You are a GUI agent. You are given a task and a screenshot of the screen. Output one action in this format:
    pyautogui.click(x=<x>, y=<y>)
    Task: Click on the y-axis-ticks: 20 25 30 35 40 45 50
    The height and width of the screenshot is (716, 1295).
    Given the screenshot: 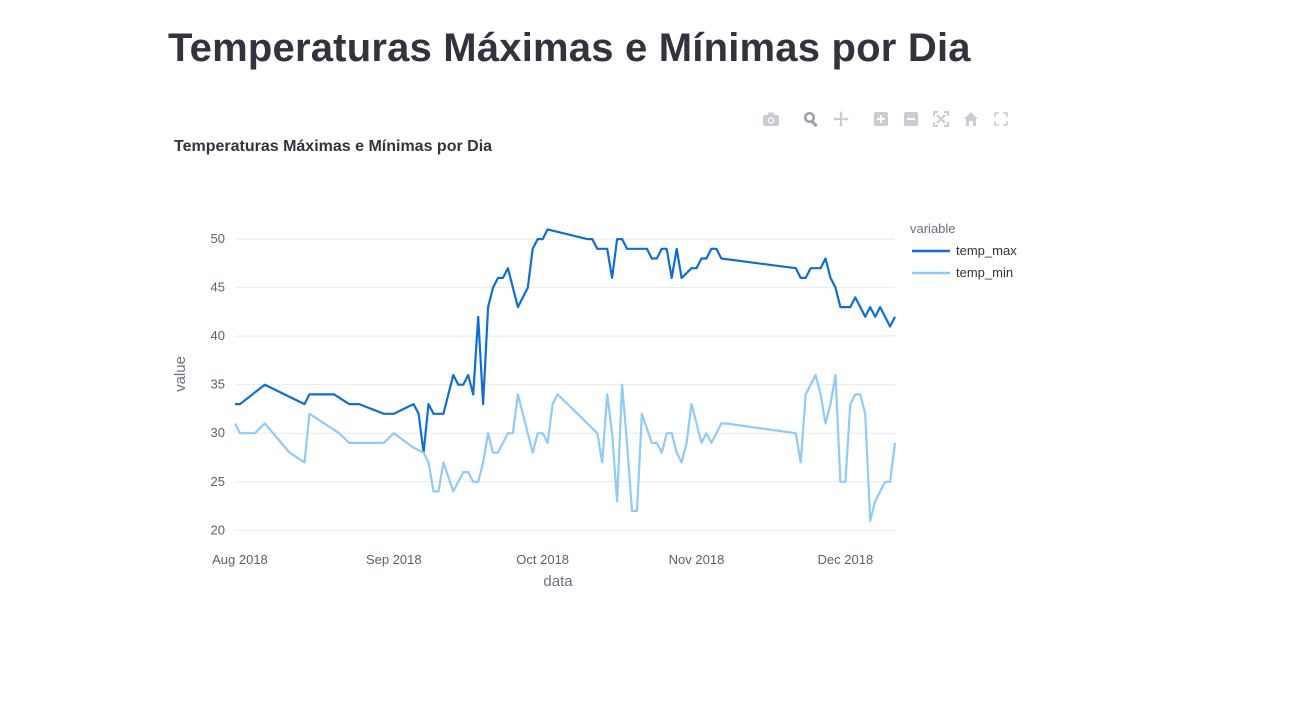 What is the action you would take?
    pyautogui.click(x=218, y=384)
    